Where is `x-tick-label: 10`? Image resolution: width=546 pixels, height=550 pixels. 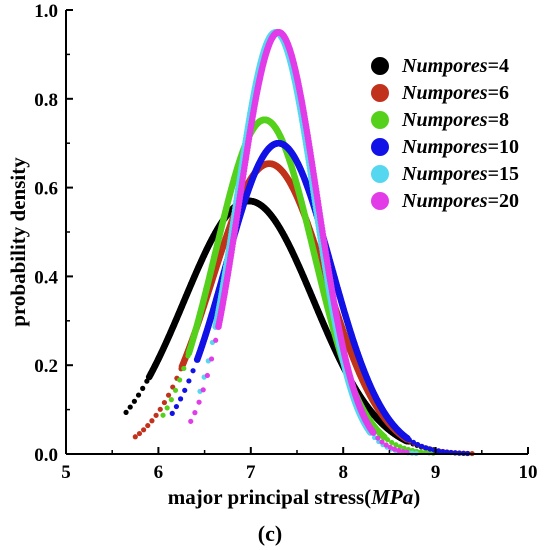 x-tick-label: 10 is located at coordinates (528, 472).